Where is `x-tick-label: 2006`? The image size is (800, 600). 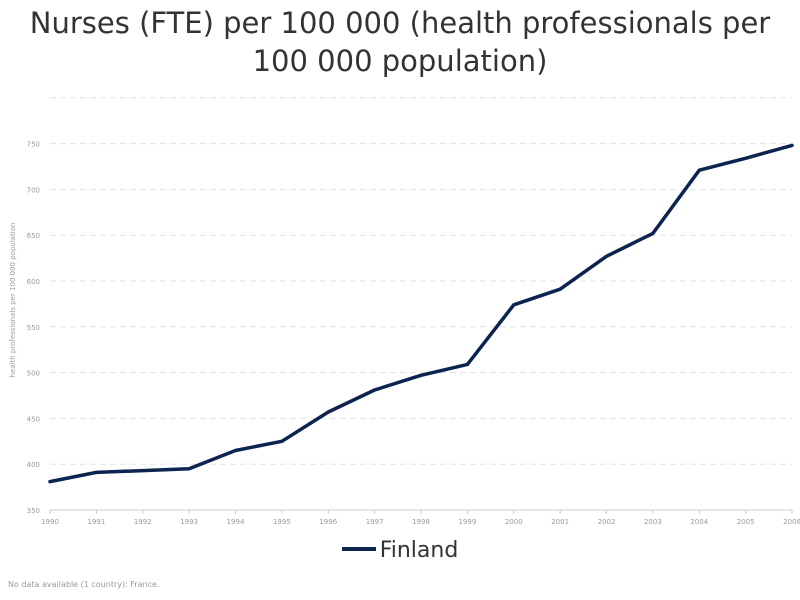
x-tick-label: 2006 is located at coordinates (791, 522).